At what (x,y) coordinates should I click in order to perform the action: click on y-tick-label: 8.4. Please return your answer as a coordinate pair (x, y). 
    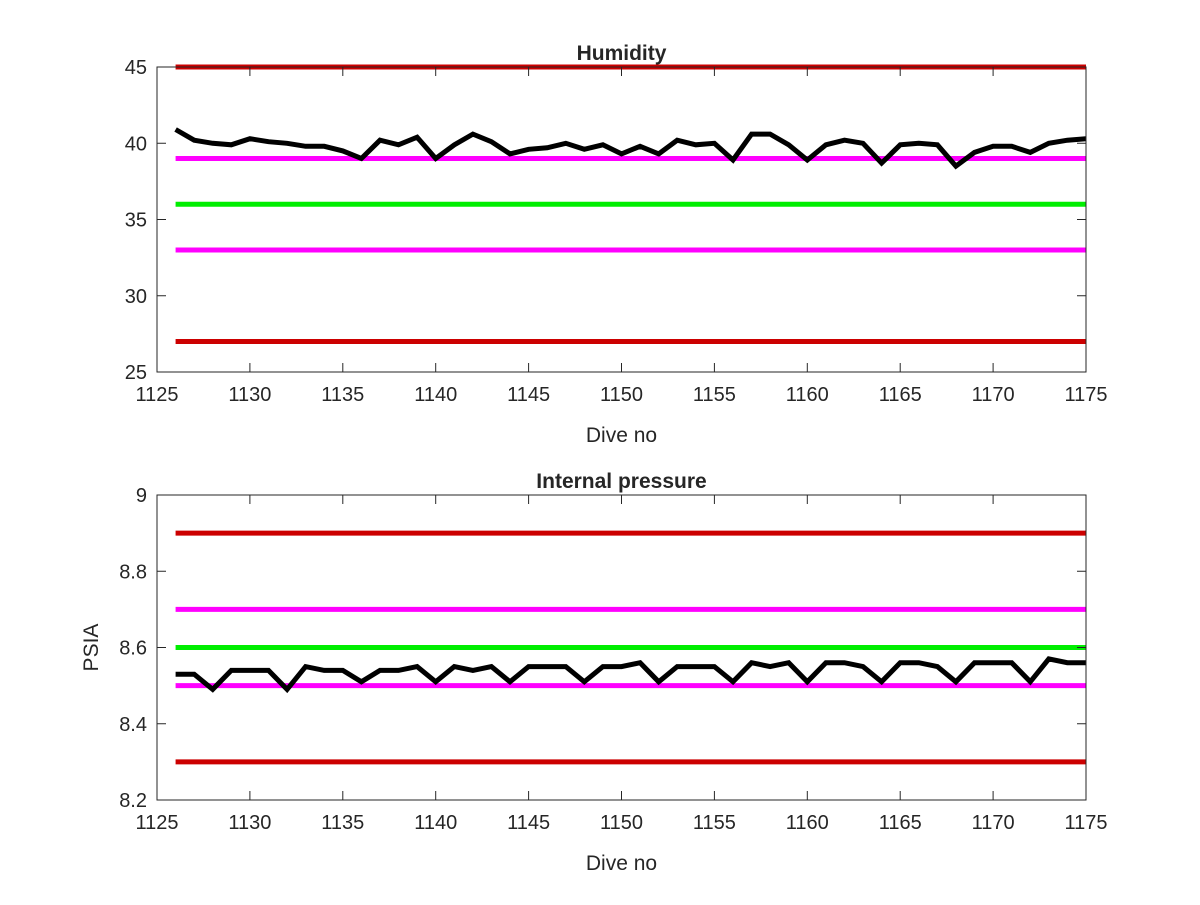
    Looking at the image, I should click on (133, 725).